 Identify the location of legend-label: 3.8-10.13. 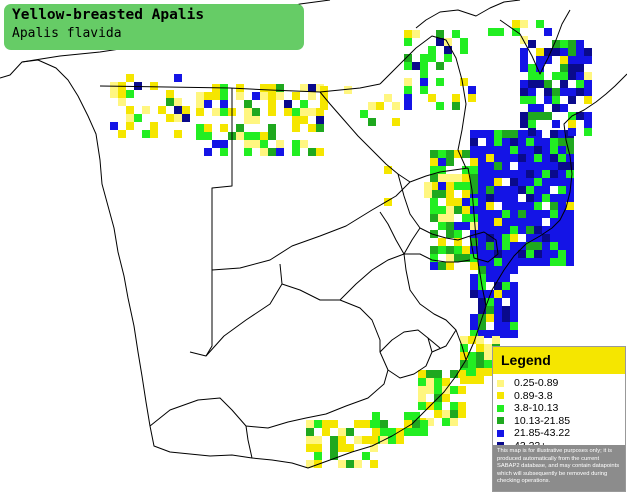
(536, 408).